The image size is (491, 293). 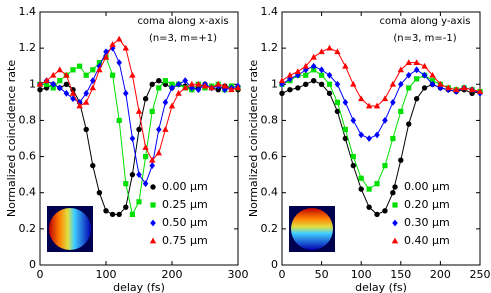 What do you see at coordinates (185, 204) in the screenshot?
I see `legend-label: 0.25 µm` at bounding box center [185, 204].